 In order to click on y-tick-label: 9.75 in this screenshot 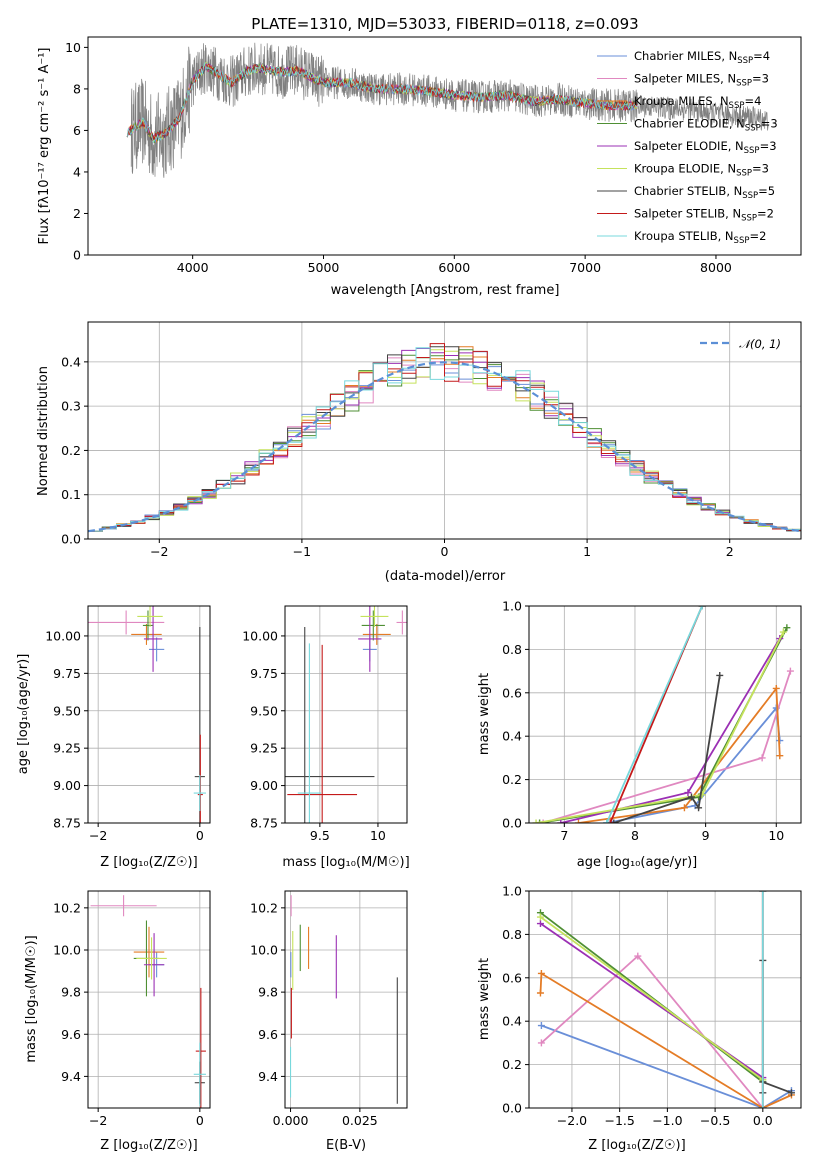, I will do `click(264, 673)`.